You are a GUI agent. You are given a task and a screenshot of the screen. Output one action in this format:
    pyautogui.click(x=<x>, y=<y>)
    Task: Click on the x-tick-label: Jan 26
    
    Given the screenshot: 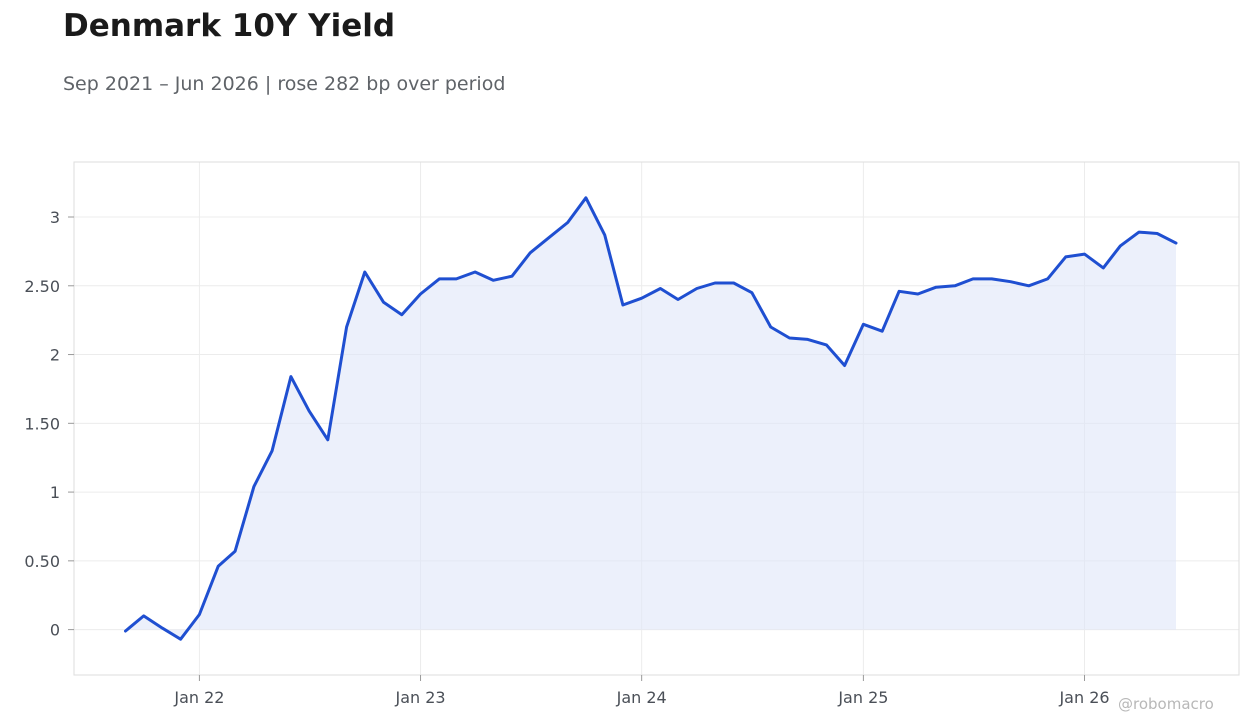 What is the action you would take?
    pyautogui.click(x=1083, y=697)
    